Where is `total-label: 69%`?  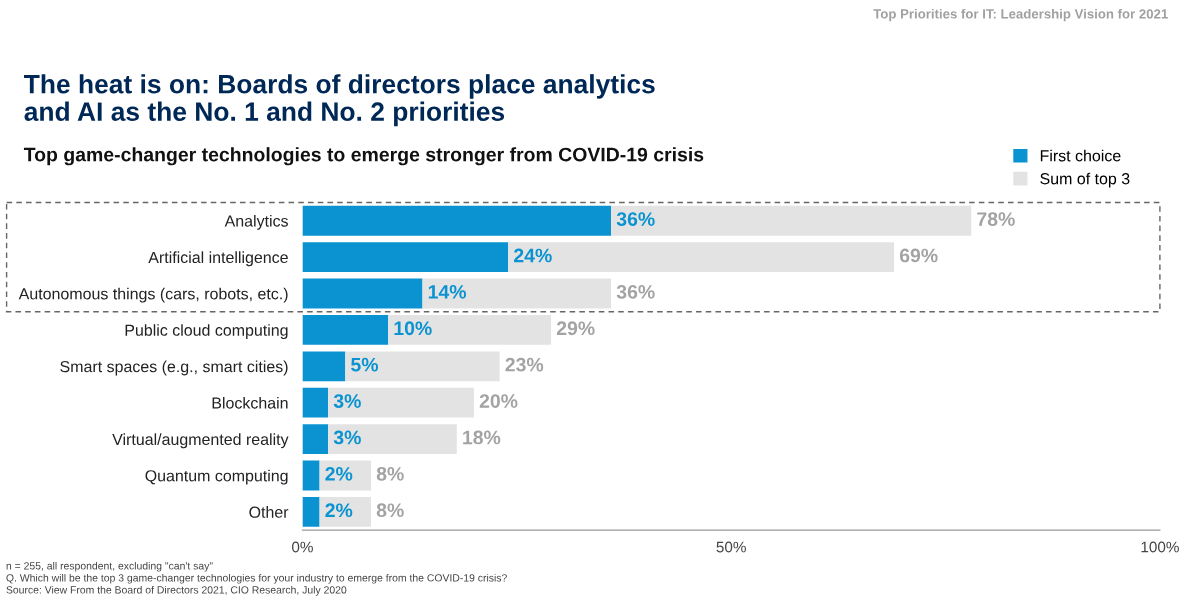 total-label: 69% is located at coordinates (918, 255).